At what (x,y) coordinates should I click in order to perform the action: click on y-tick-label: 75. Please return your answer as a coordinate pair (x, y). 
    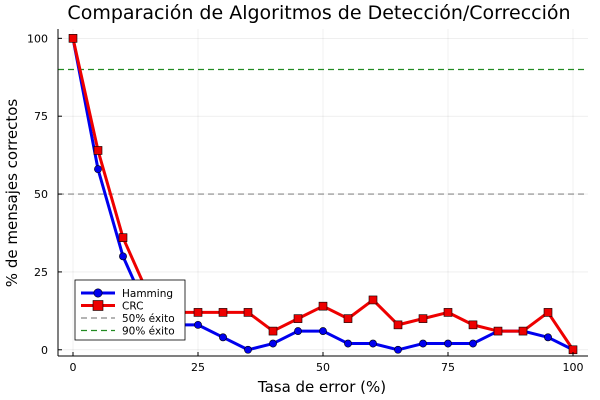
    Looking at the image, I should click on (41, 116).